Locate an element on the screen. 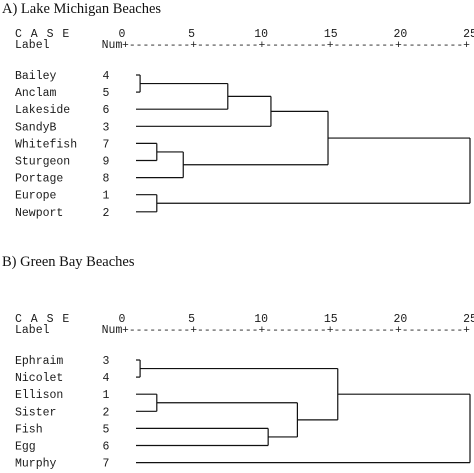 Image resolution: width=474 pixels, height=473 pixels. leaf-label: Newport is located at coordinates (39, 213).